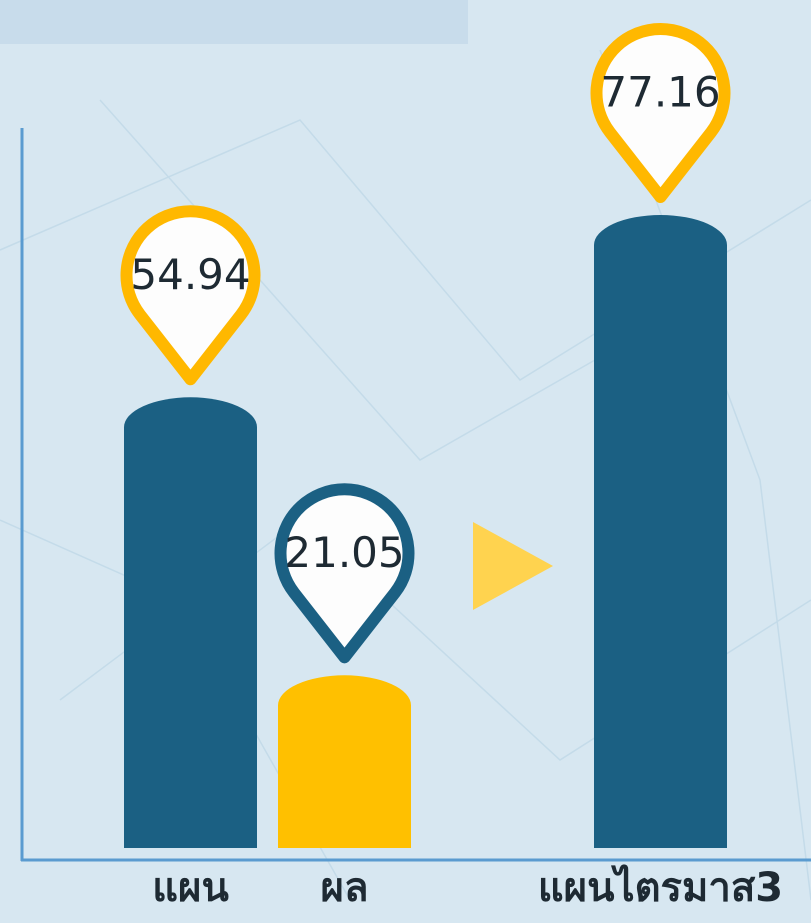  I want to click on value-label: 54.94, so click(190, 274).